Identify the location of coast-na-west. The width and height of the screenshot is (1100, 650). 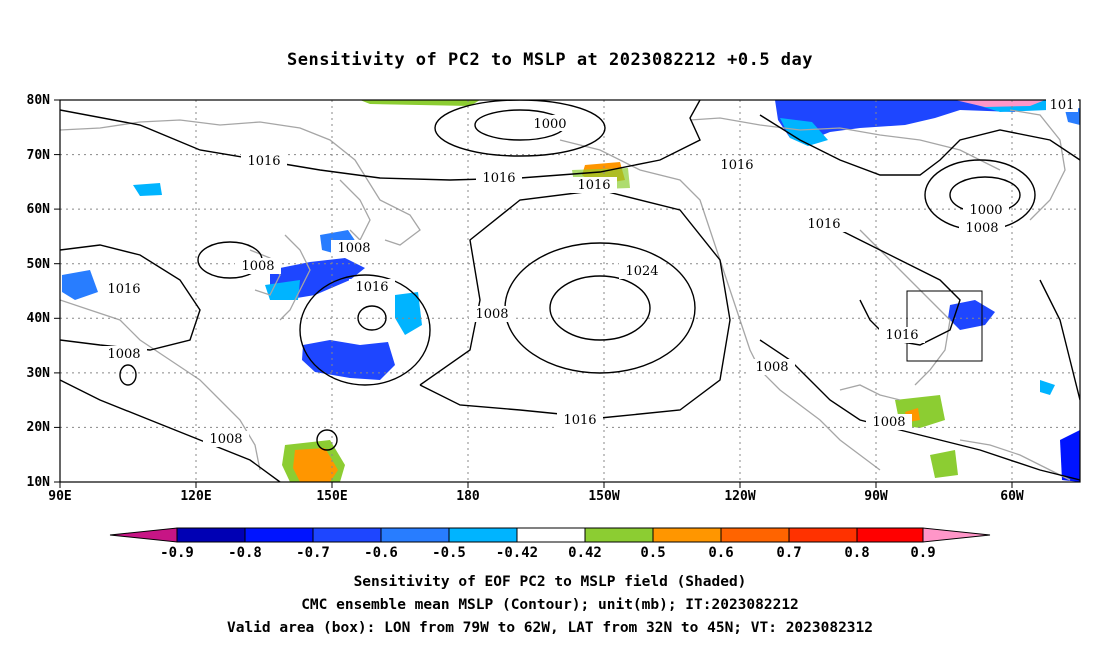
(810, 395).